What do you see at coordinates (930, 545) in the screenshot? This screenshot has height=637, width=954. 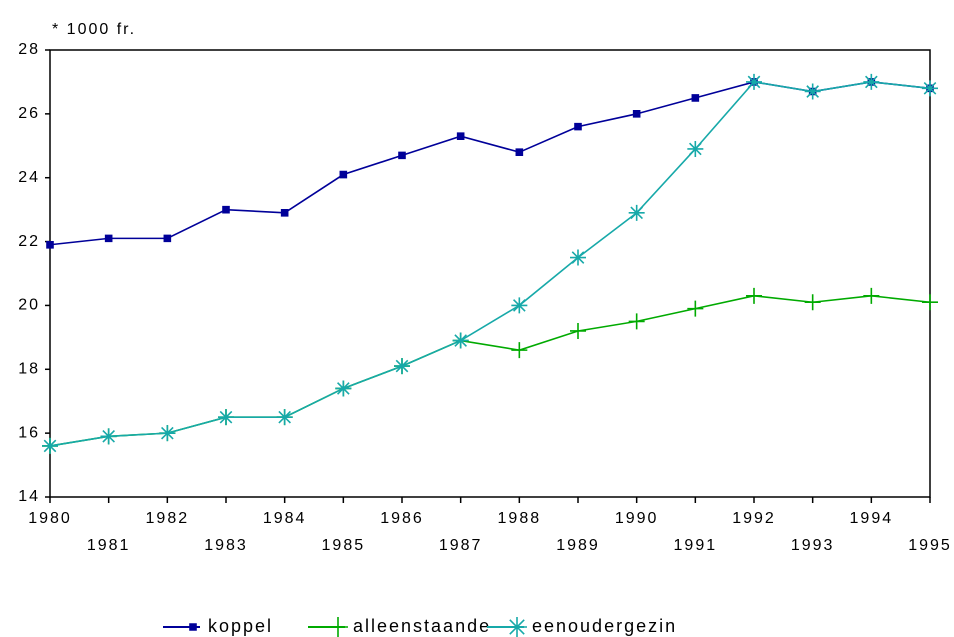 I see `x-tick-label: 1995` at bounding box center [930, 545].